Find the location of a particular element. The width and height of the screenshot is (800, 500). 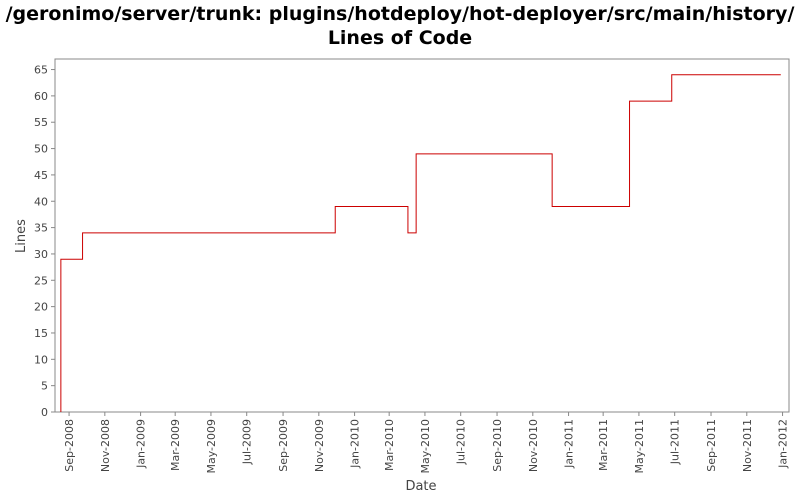

x-tick-label: May-2011 is located at coordinates (639, 446).